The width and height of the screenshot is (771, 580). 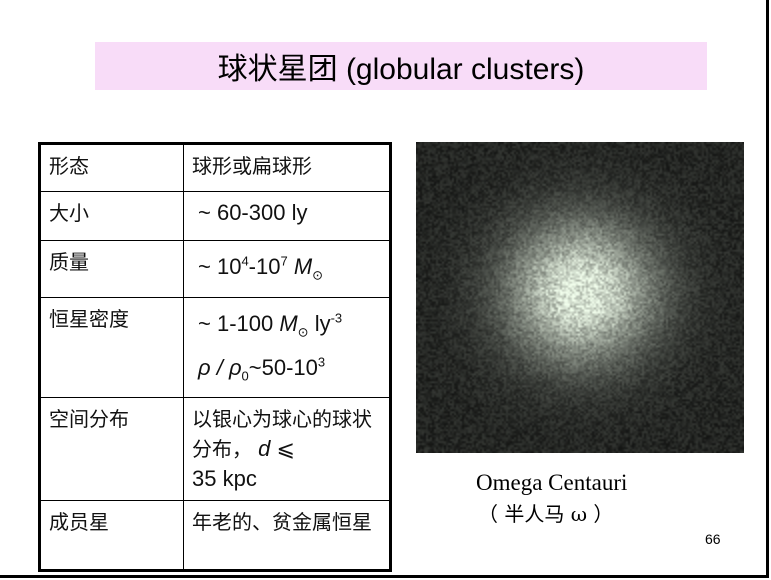 What do you see at coordinates (264, 449) in the screenshot?
I see `distance-symbol: d` at bounding box center [264, 449].